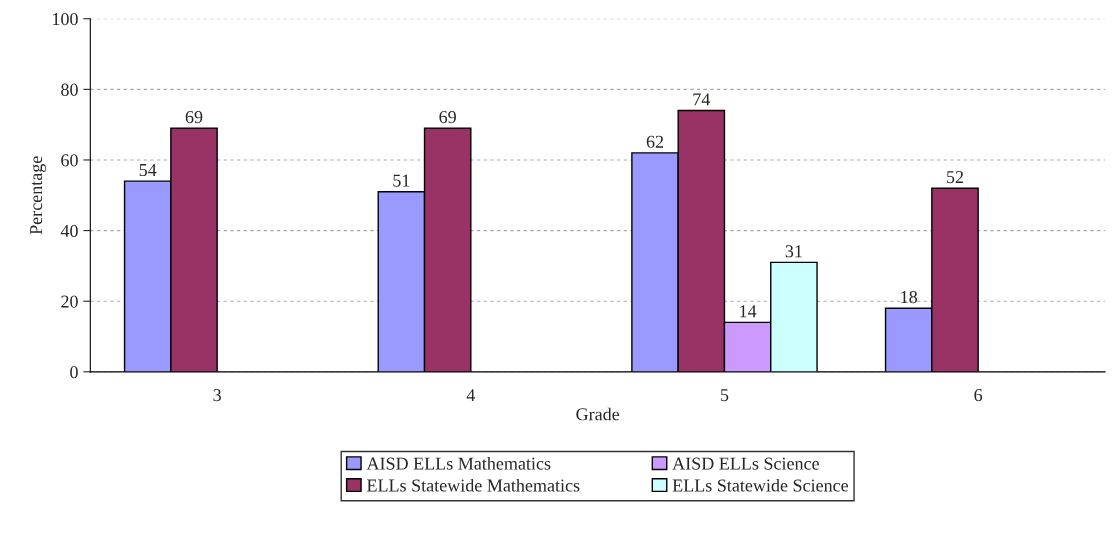  I want to click on legend-label: ELLs Statewide Mathematics, so click(473, 485).